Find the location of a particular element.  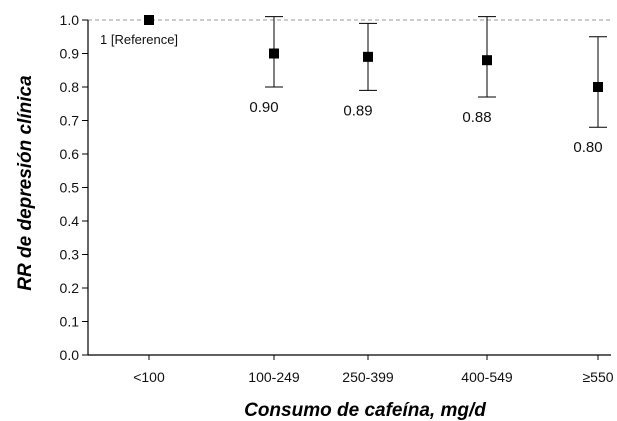

y-tick-label: 0.3 is located at coordinates (70, 255).